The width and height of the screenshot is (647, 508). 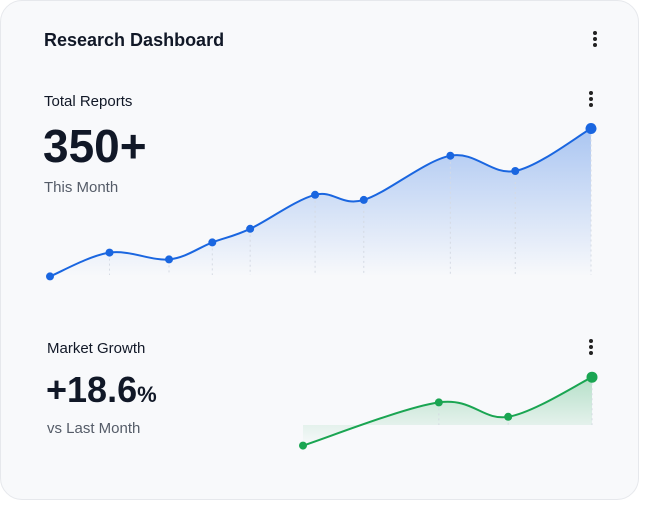 What do you see at coordinates (95, 146) in the screenshot?
I see `headline-value: 350+` at bounding box center [95, 146].